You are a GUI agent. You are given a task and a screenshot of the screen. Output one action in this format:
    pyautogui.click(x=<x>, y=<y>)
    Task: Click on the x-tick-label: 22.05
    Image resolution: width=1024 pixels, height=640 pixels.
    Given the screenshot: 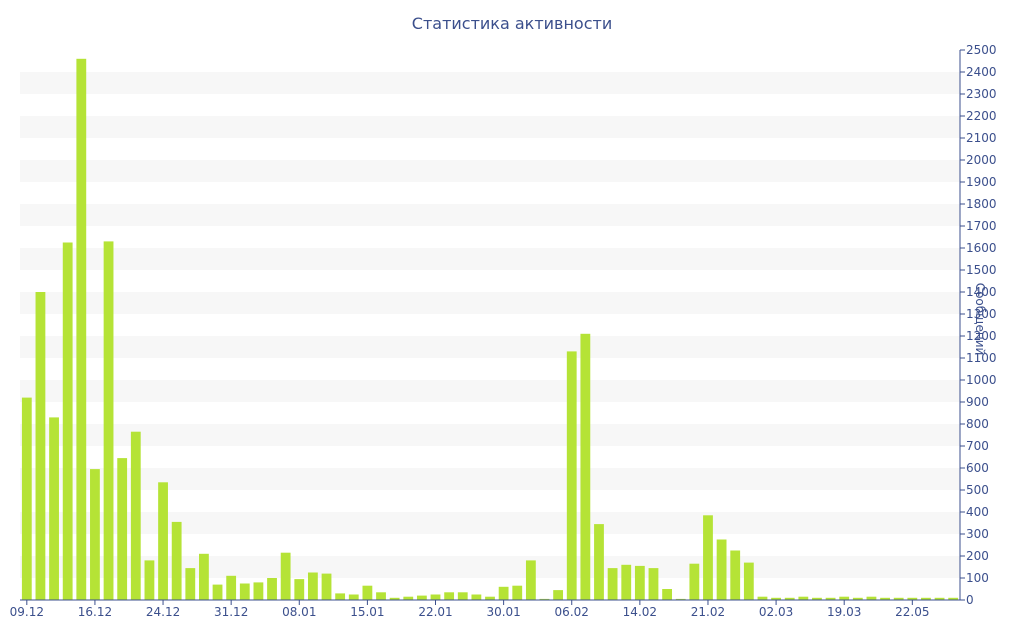 What is the action you would take?
    pyautogui.click(x=912, y=612)
    